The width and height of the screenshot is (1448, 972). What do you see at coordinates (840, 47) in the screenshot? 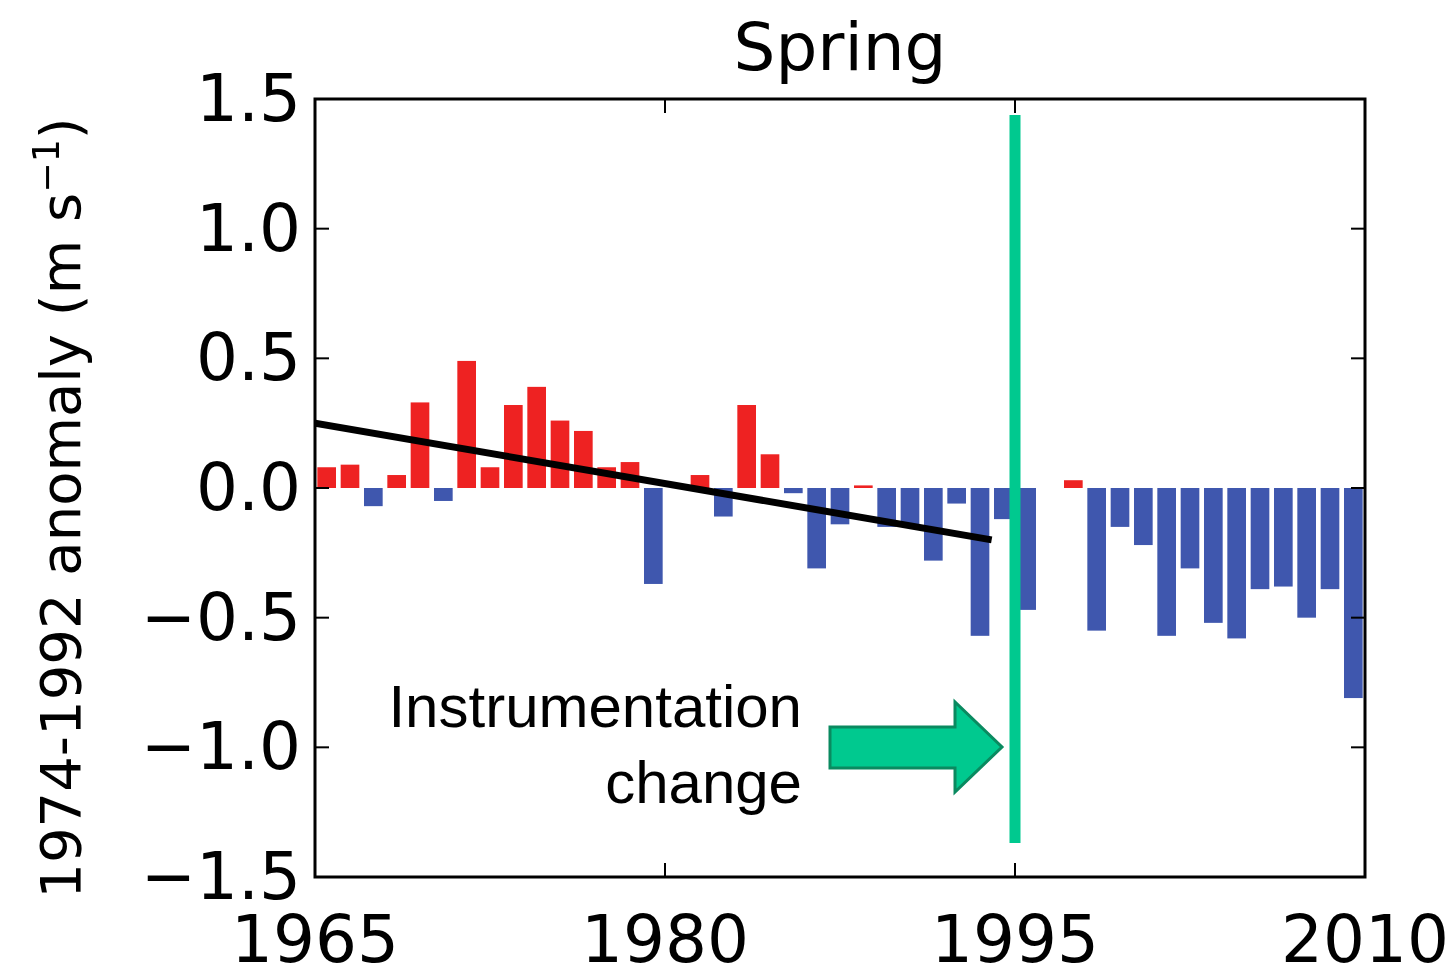
I see `chart-title: Spring` at bounding box center [840, 47].